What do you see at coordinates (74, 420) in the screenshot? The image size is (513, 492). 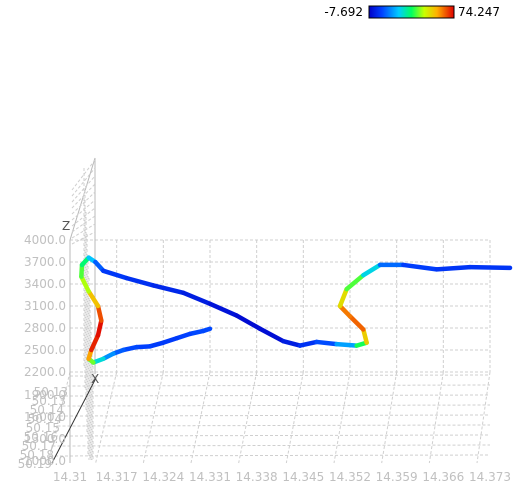 I see `depth-axis-line` at bounding box center [74, 420].